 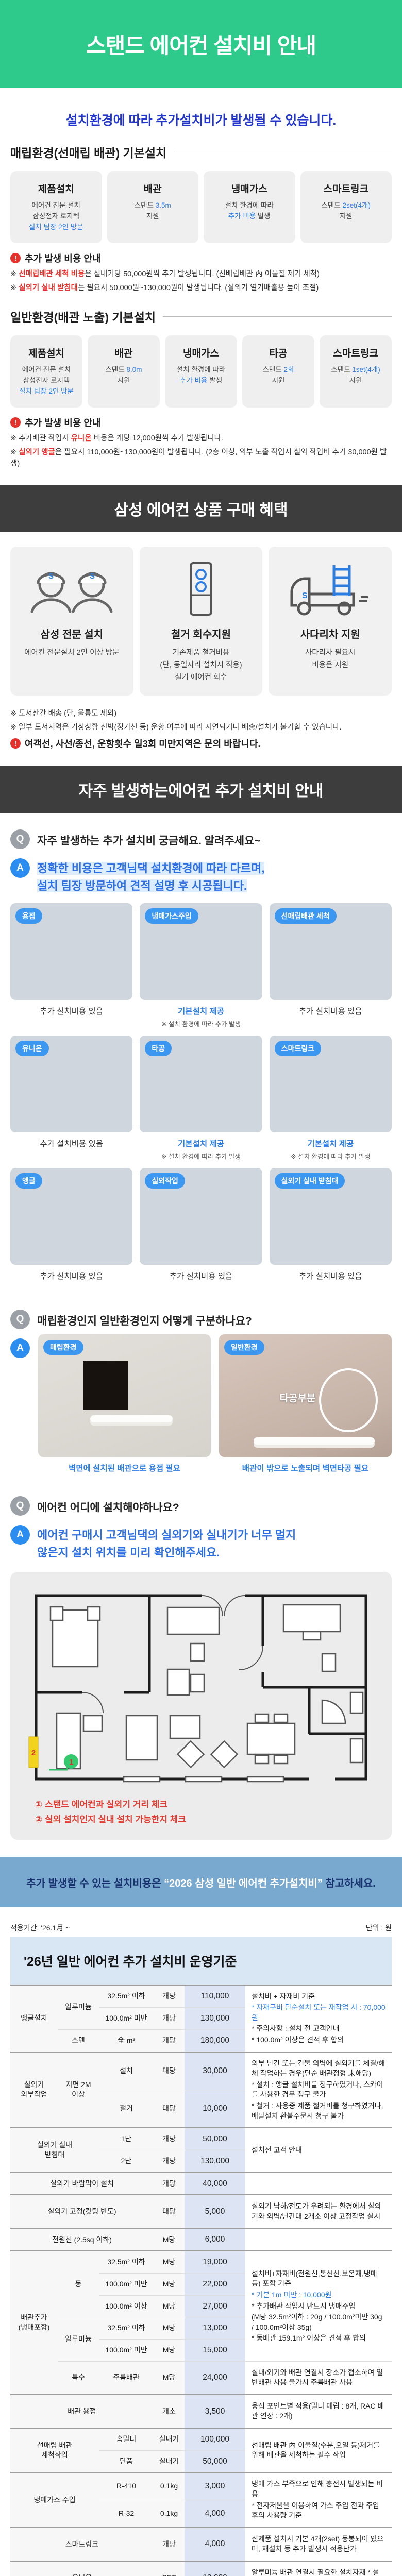 I want to click on install-card-line: 설치 팀장 2인 방문, so click(x=46, y=391).